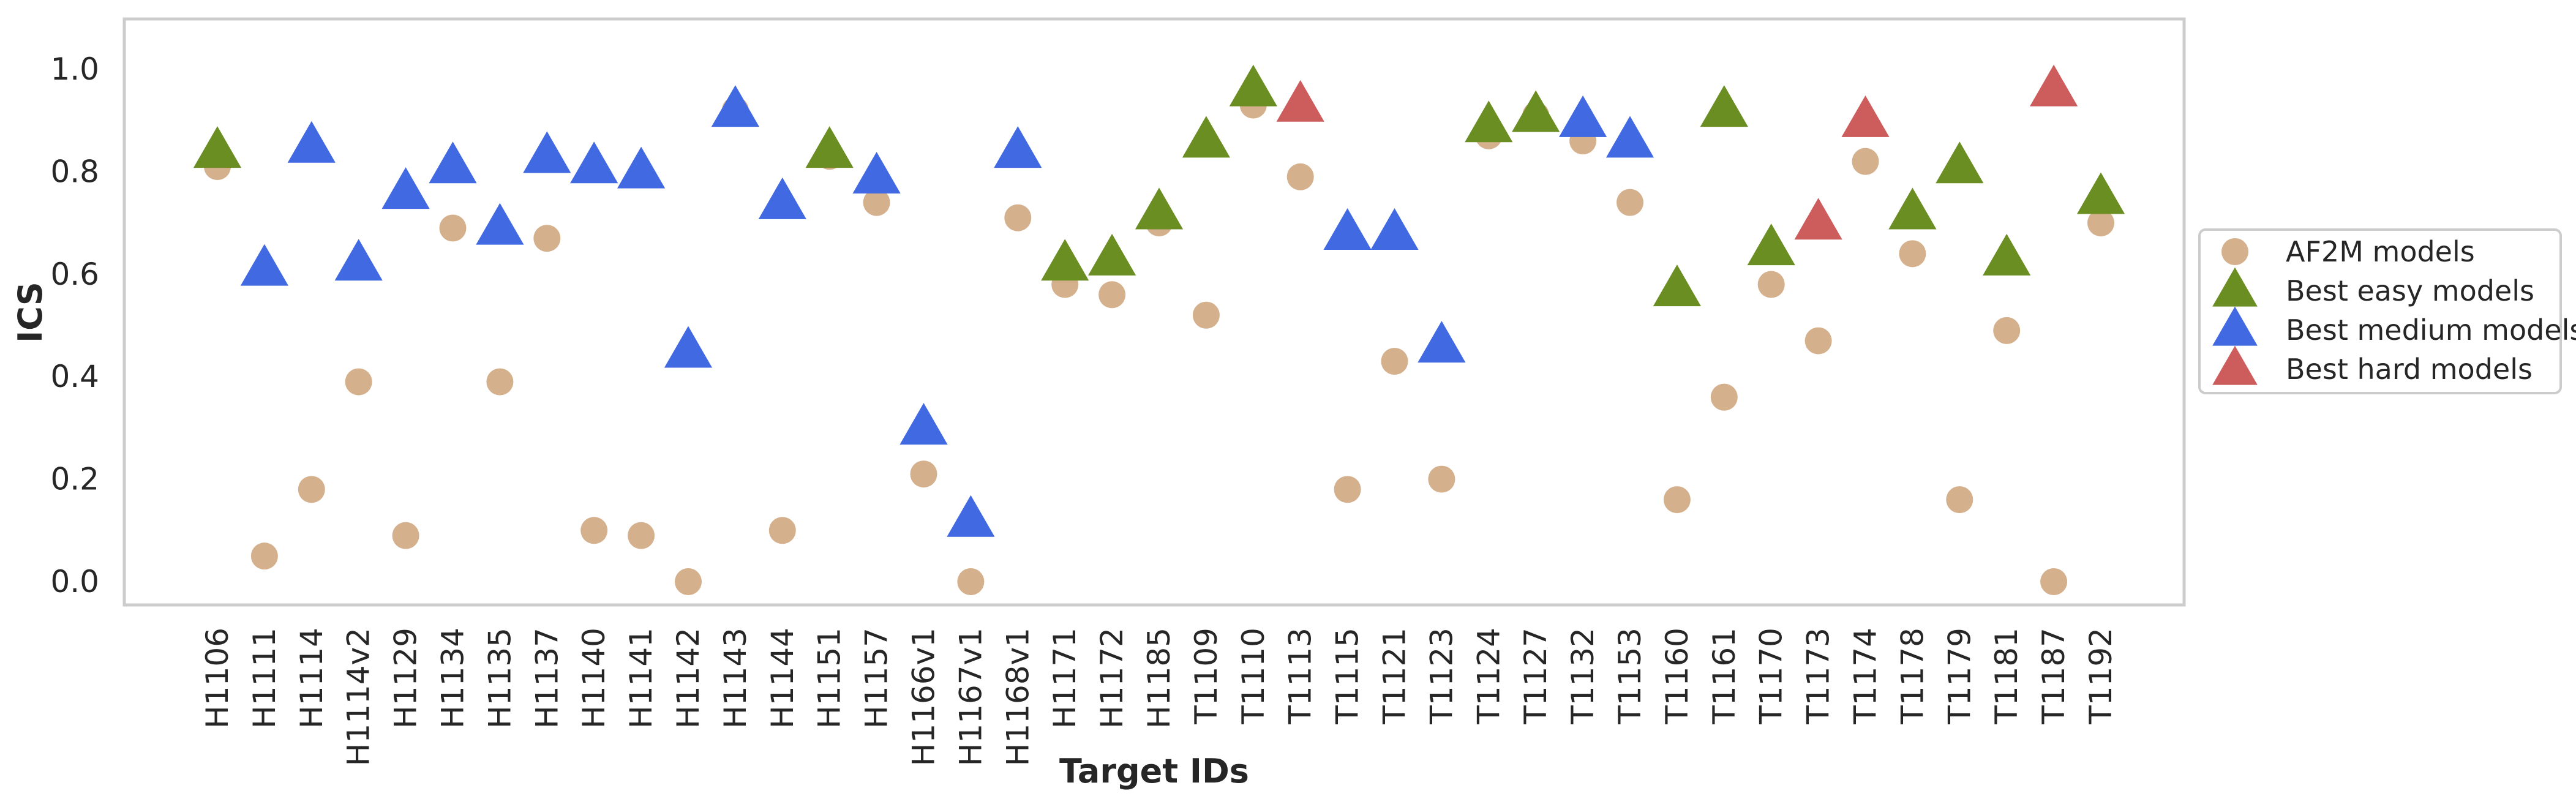 Image resolution: width=2576 pixels, height=807 pixels. Describe the element at coordinates (1300, 676) in the screenshot. I see `x-tick-label: T1113` at that location.